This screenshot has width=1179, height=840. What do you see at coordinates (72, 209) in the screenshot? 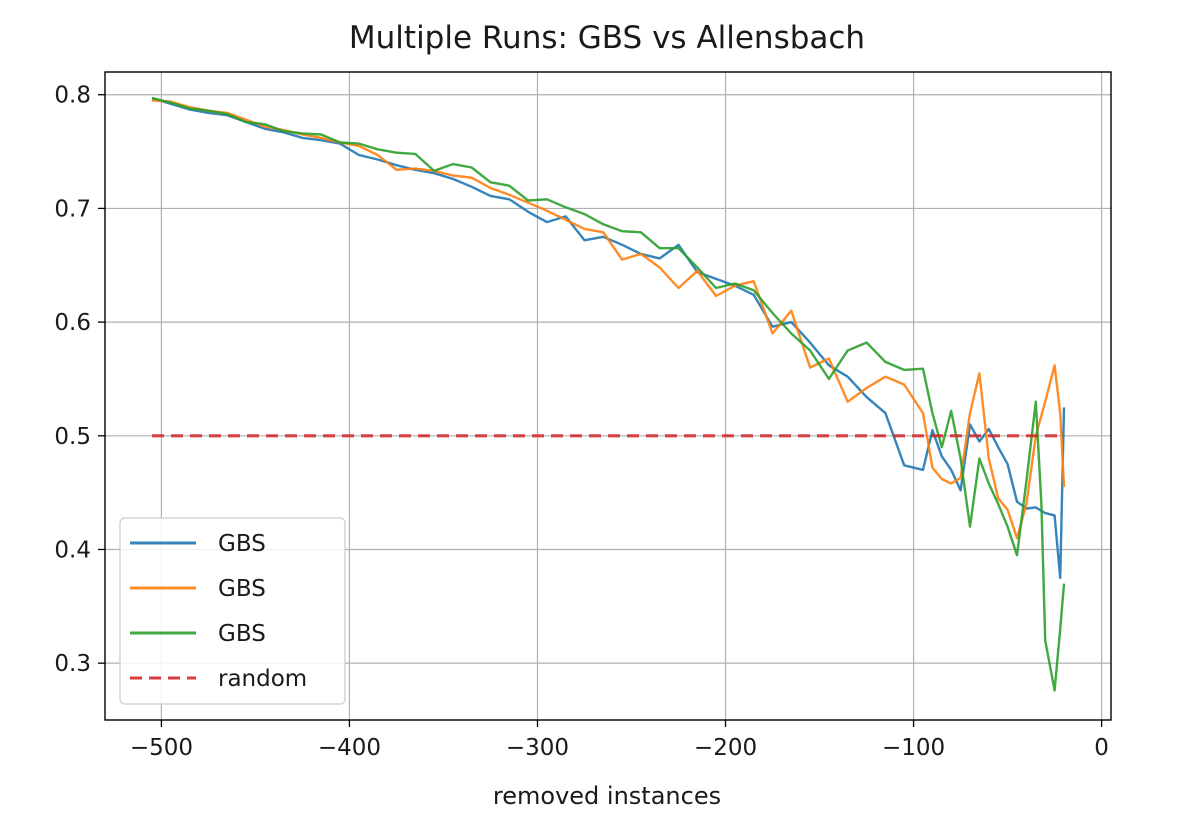
I see `y-tick-label: 0.7` at bounding box center [72, 209].